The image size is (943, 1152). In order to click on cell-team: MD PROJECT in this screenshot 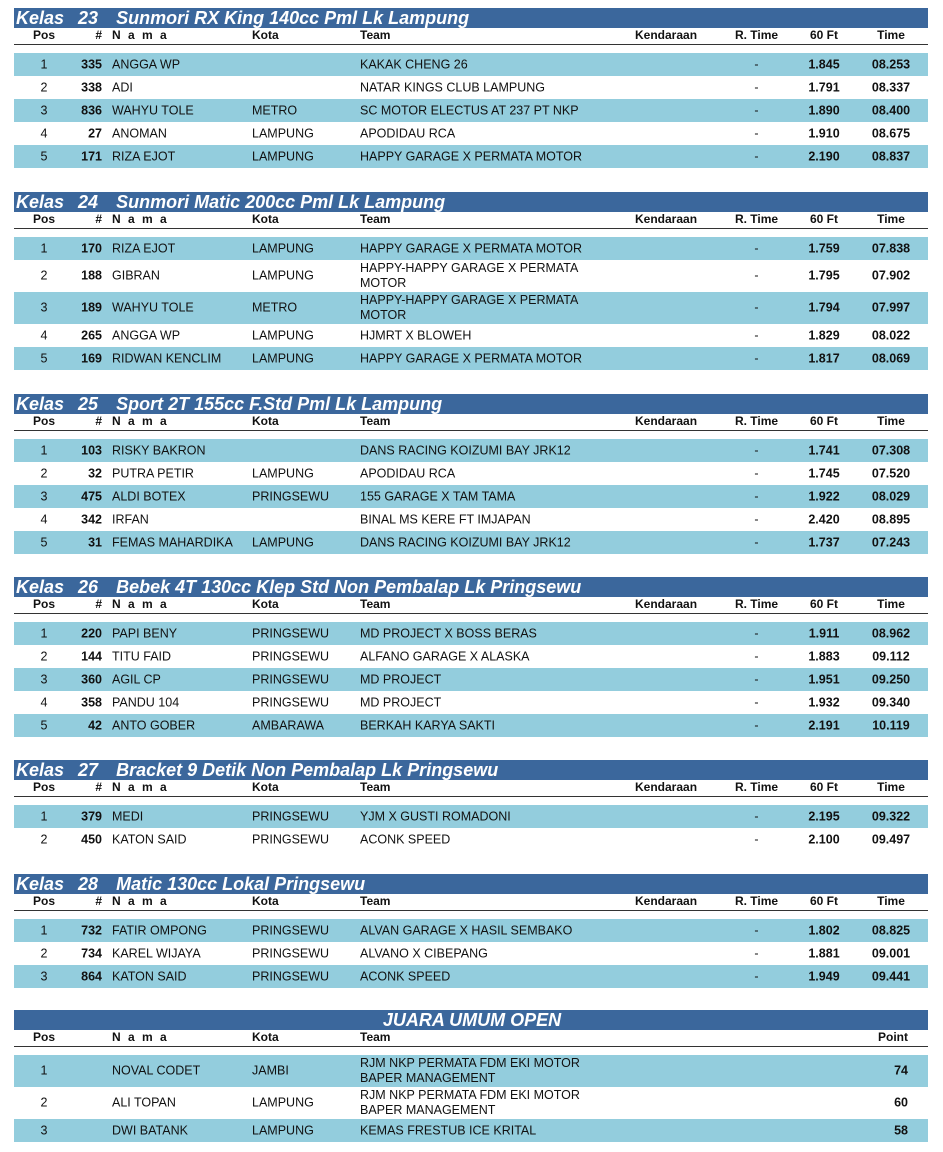, I will do `click(401, 679)`.